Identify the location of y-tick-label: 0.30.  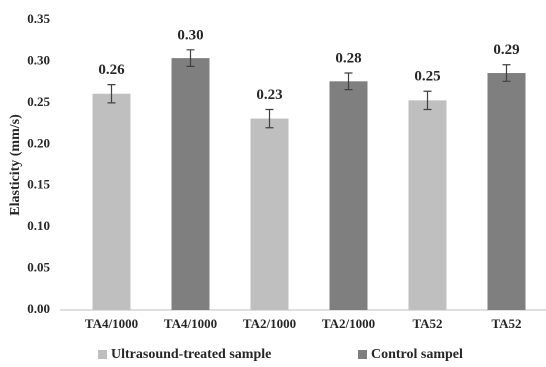
(38, 59).